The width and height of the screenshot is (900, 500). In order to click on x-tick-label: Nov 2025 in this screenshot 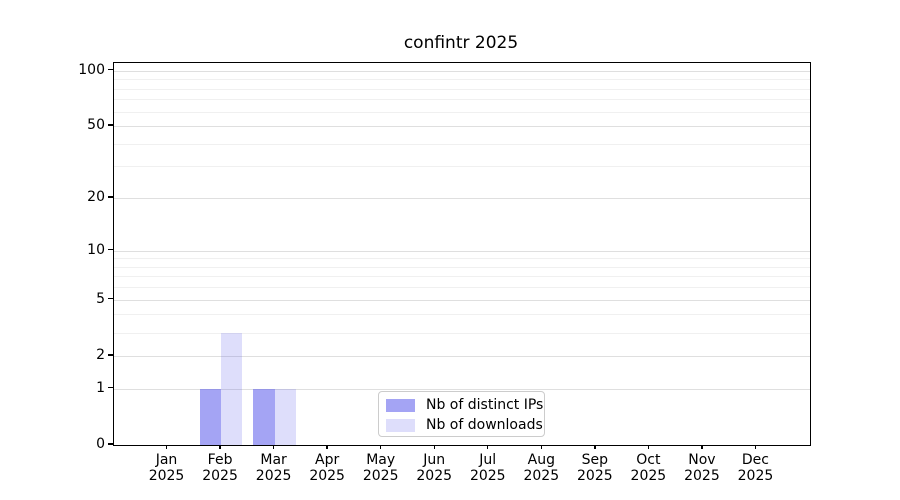, I will do `click(702, 468)`.